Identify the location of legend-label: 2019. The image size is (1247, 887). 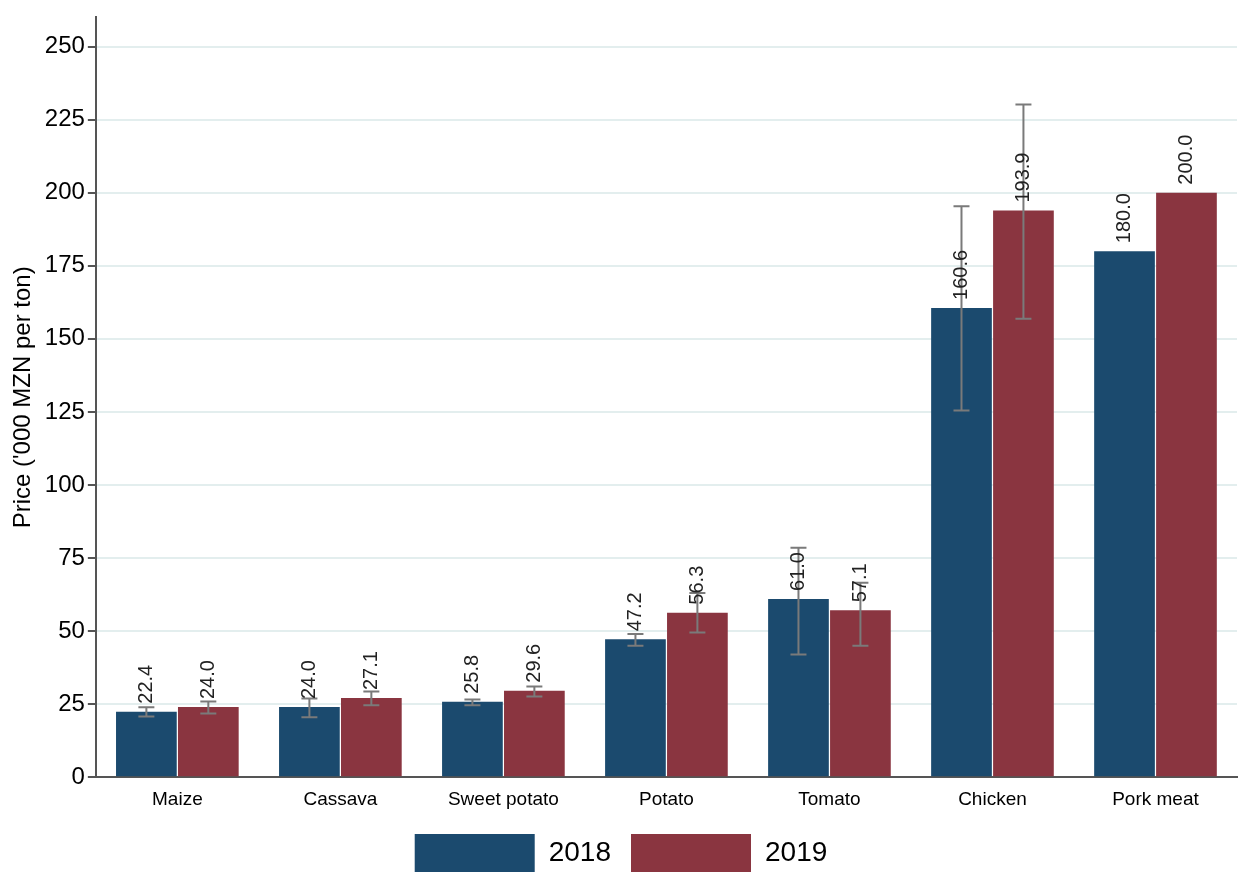
(796, 851).